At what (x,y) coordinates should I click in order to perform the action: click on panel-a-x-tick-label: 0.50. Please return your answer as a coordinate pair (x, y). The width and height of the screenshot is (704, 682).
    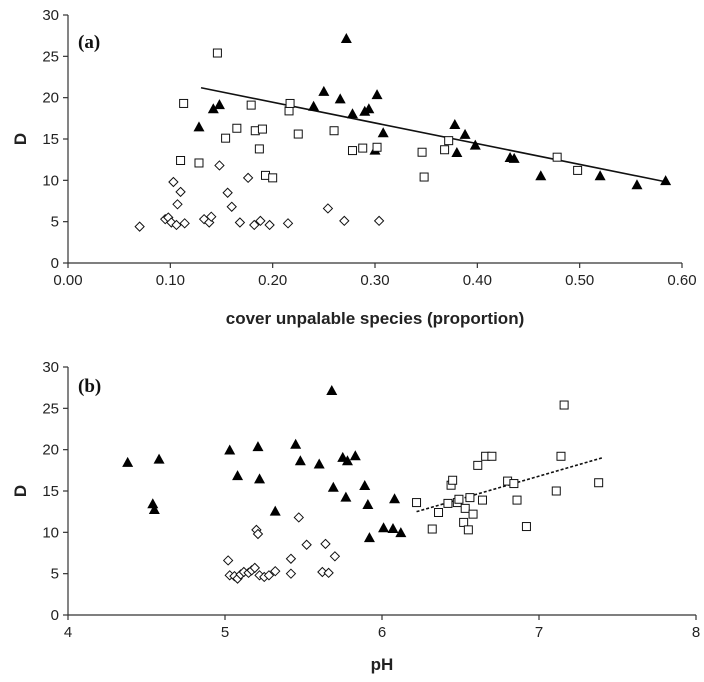
    Looking at the image, I should click on (579, 280).